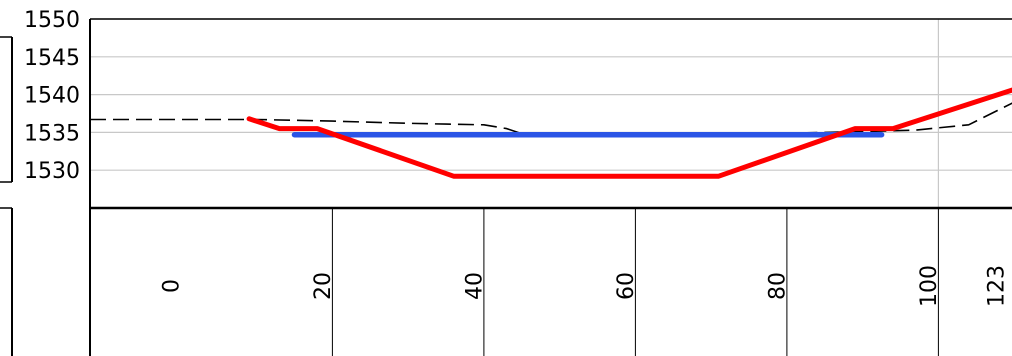  Describe the element at coordinates (323, 286) in the screenshot. I see `x-tick-label: 20` at that location.